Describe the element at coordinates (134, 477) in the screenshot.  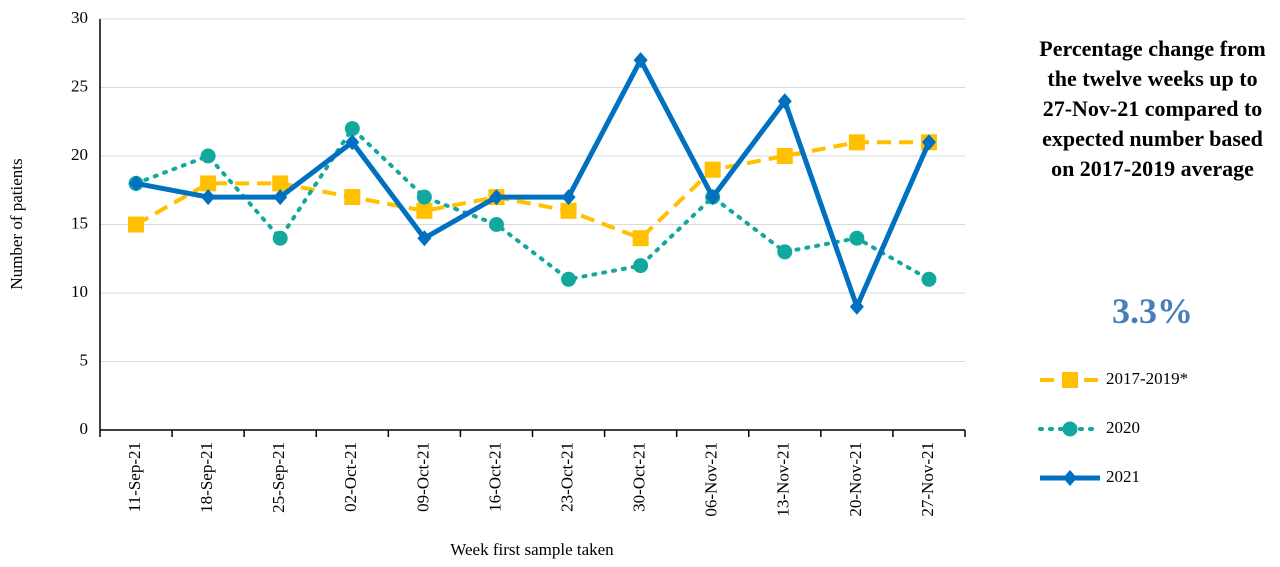
I see `x-tick-label: 11-Sep-21` at that location.